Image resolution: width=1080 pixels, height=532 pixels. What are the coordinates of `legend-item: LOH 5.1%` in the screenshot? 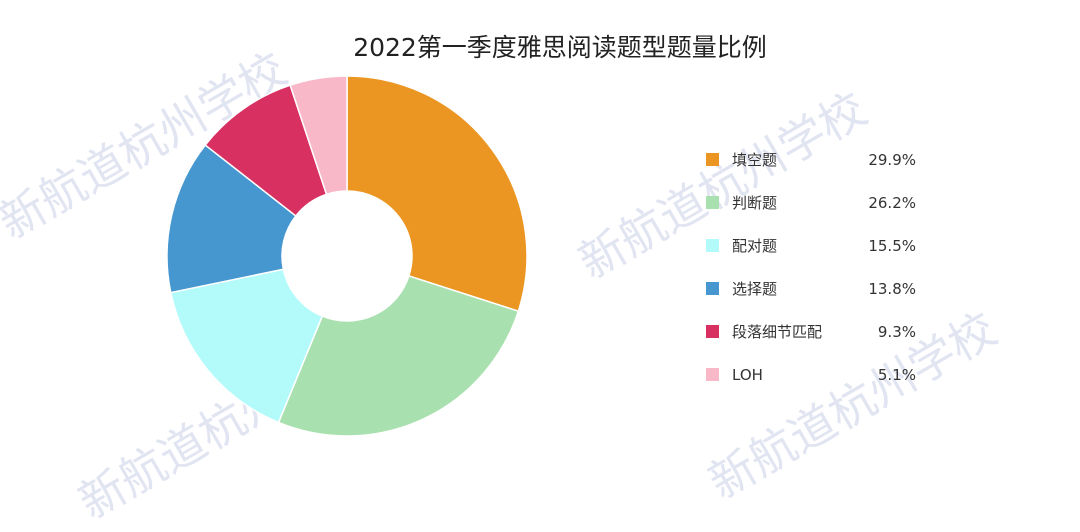 It's located at (811, 374).